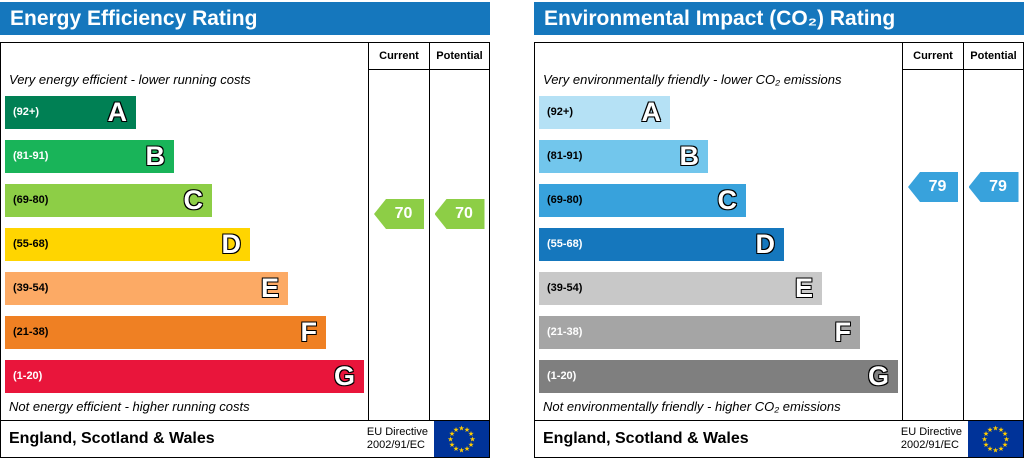 Image resolution: width=1024 pixels, height=460 pixels. What do you see at coordinates (680, 288) in the screenshot?
I see `band-bar-e: (39-54) E` at bounding box center [680, 288].